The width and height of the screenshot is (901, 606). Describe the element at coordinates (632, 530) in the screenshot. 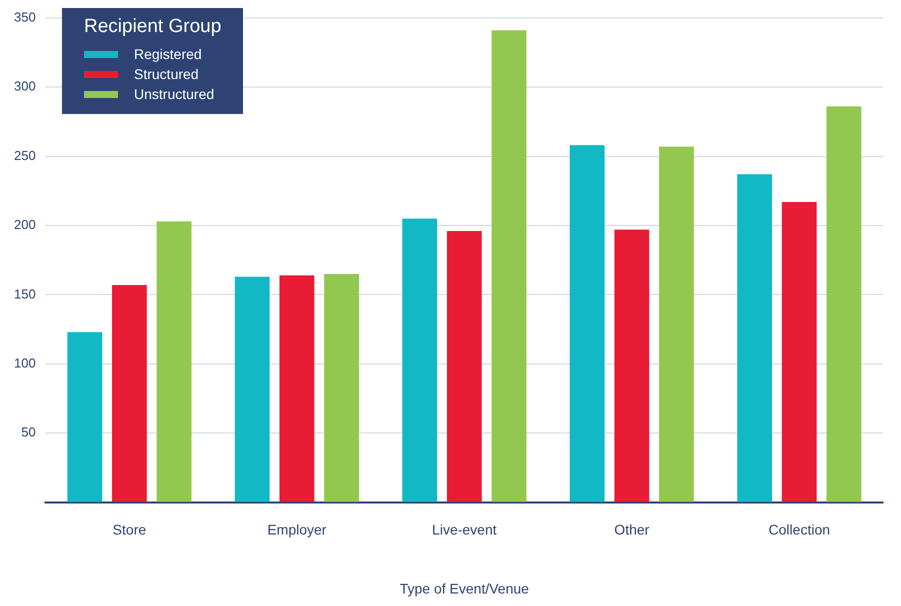

I see `x-tick-label: Other` at that location.